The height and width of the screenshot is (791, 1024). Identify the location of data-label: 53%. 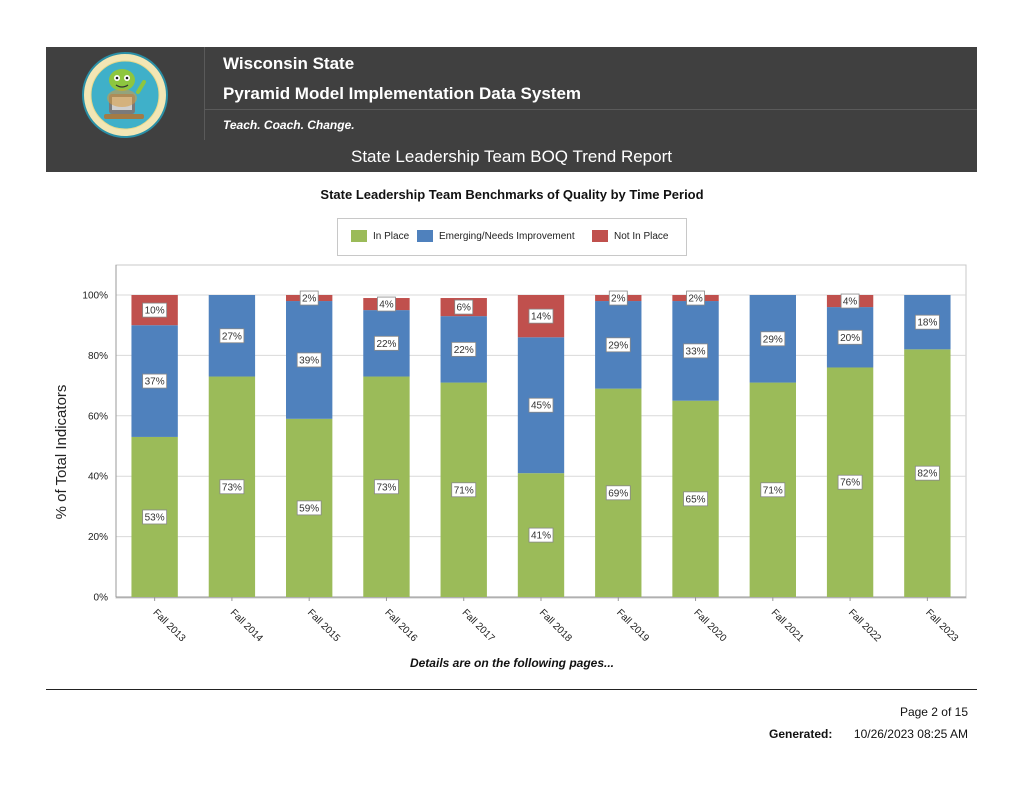
(155, 517).